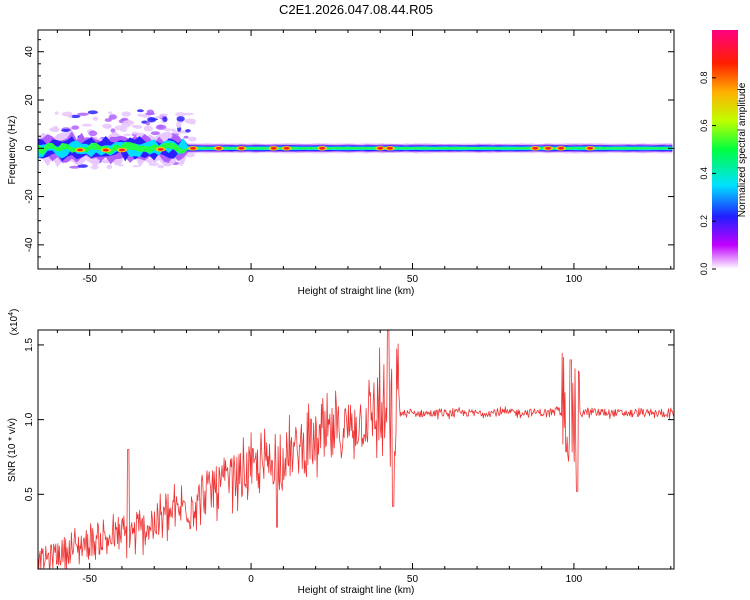 The width and height of the screenshot is (750, 600). Describe the element at coordinates (356, 590) in the screenshot. I see `snr-xlabel: Height of straight line (km)` at that location.